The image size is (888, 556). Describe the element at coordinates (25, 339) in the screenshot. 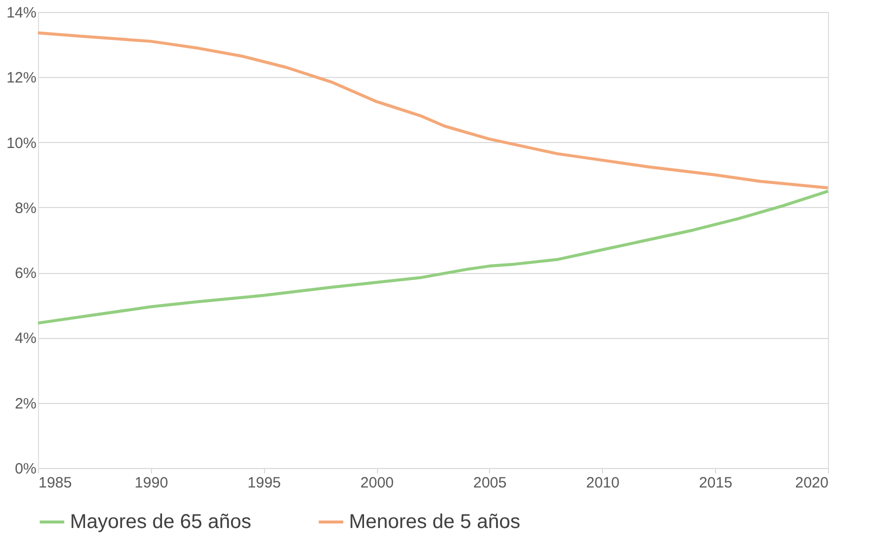

I see `y-tick-label: 4%` at that location.